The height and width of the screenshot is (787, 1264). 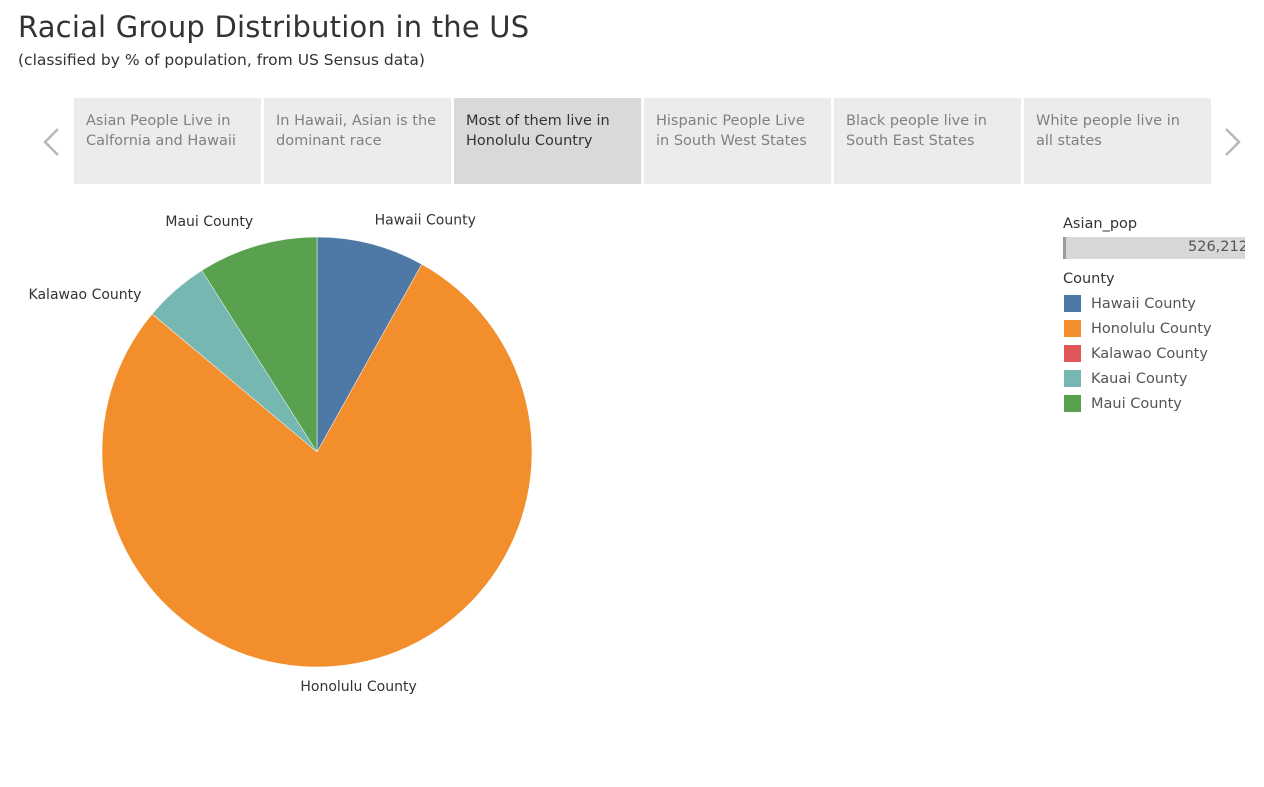 I want to click on legend-item-label: Maui County, so click(x=1136, y=403).